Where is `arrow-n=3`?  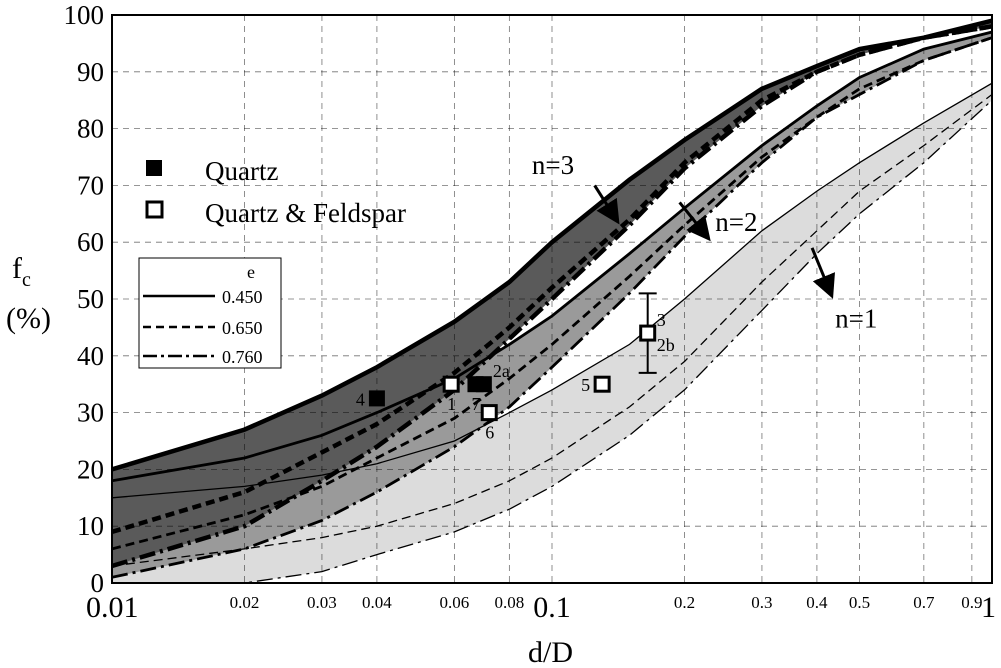
arrow-n=3 is located at coordinates (606, 204).